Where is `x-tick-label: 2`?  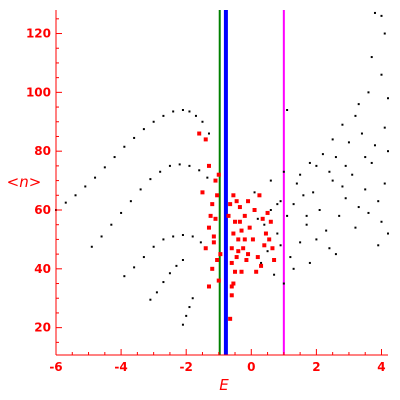 x-tick-label: 2 is located at coordinates (316, 367).